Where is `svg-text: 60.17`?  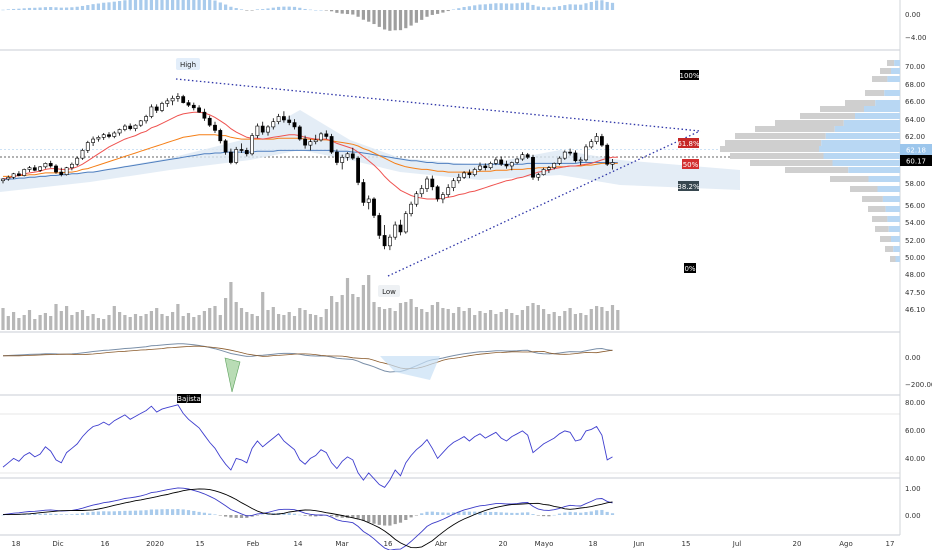 svg-text: 60.17 is located at coordinates (916, 162).